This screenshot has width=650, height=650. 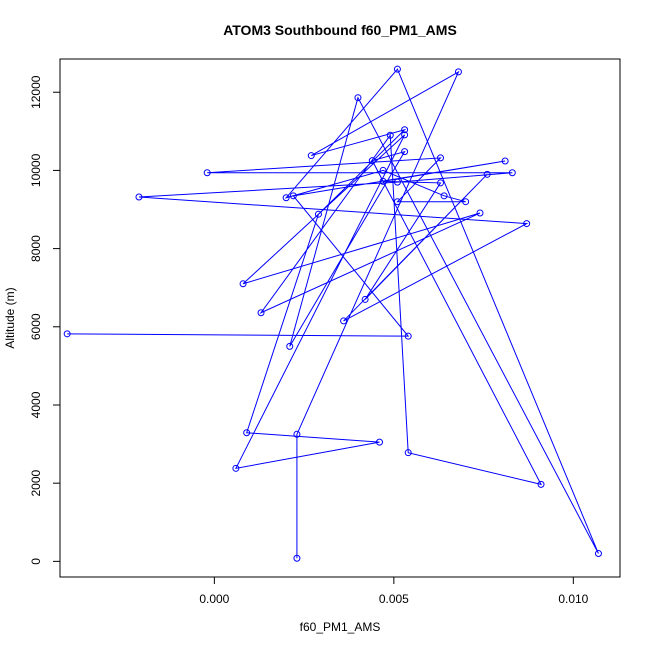 What do you see at coordinates (36, 248) in the screenshot?
I see `y-tick-label: 8000` at bounding box center [36, 248].